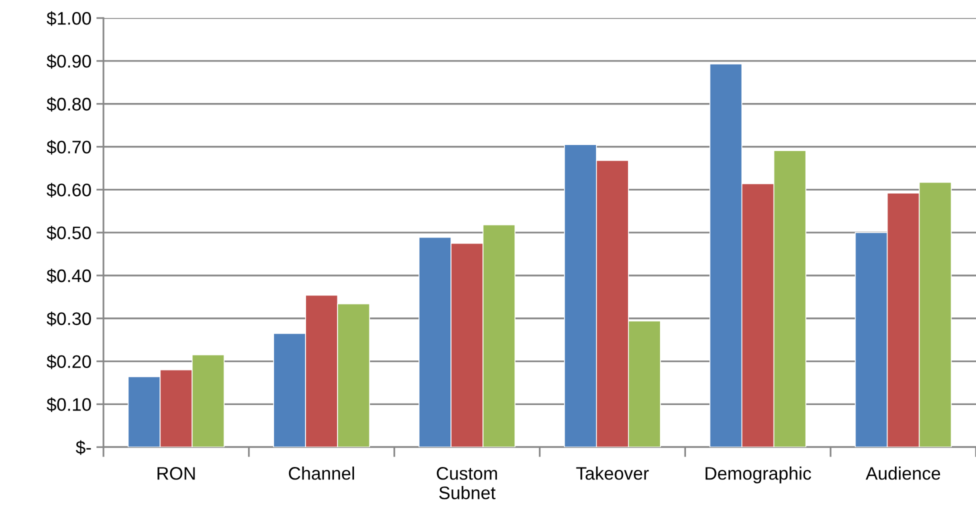 The height and width of the screenshot is (531, 976). Describe the element at coordinates (68, 233) in the screenshot. I see `y-tick-label: $0.50` at that location.